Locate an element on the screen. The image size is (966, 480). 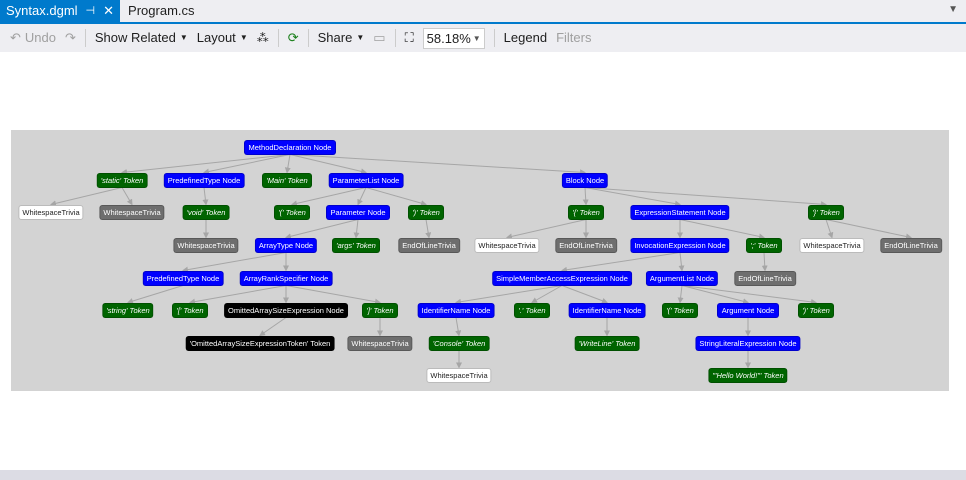
quick-cluster-icon: ⁂ is located at coordinates (262, 38).